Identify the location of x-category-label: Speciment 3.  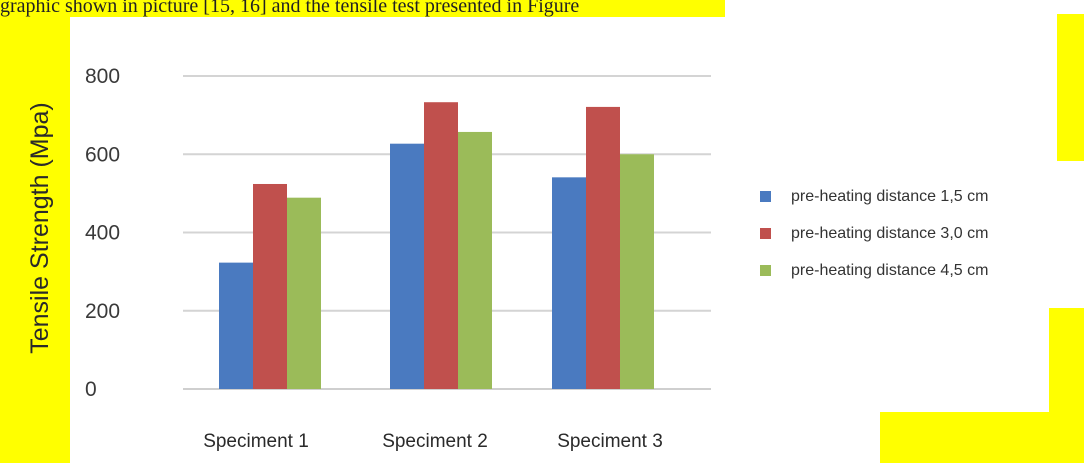
(610, 441).